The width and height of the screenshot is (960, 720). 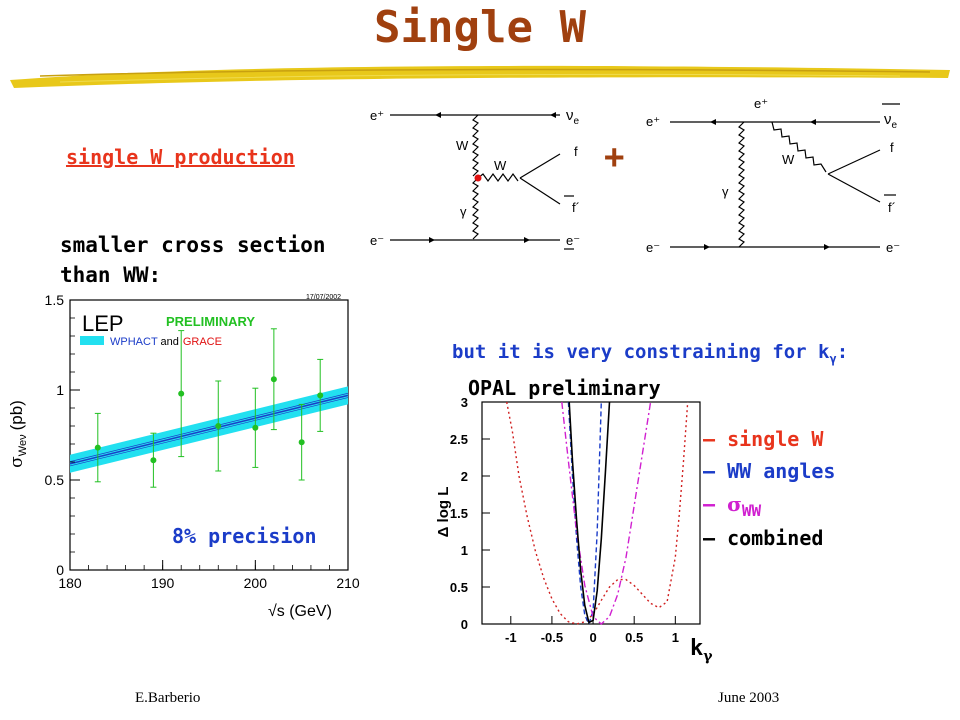 I want to click on chart-date: 17/07/2002, so click(x=323, y=297).